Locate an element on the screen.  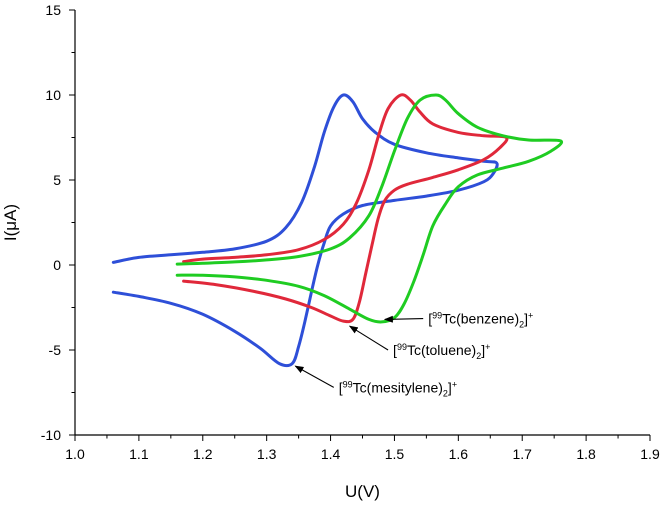
x-tick-label: 1.1 is located at coordinates (139, 454).